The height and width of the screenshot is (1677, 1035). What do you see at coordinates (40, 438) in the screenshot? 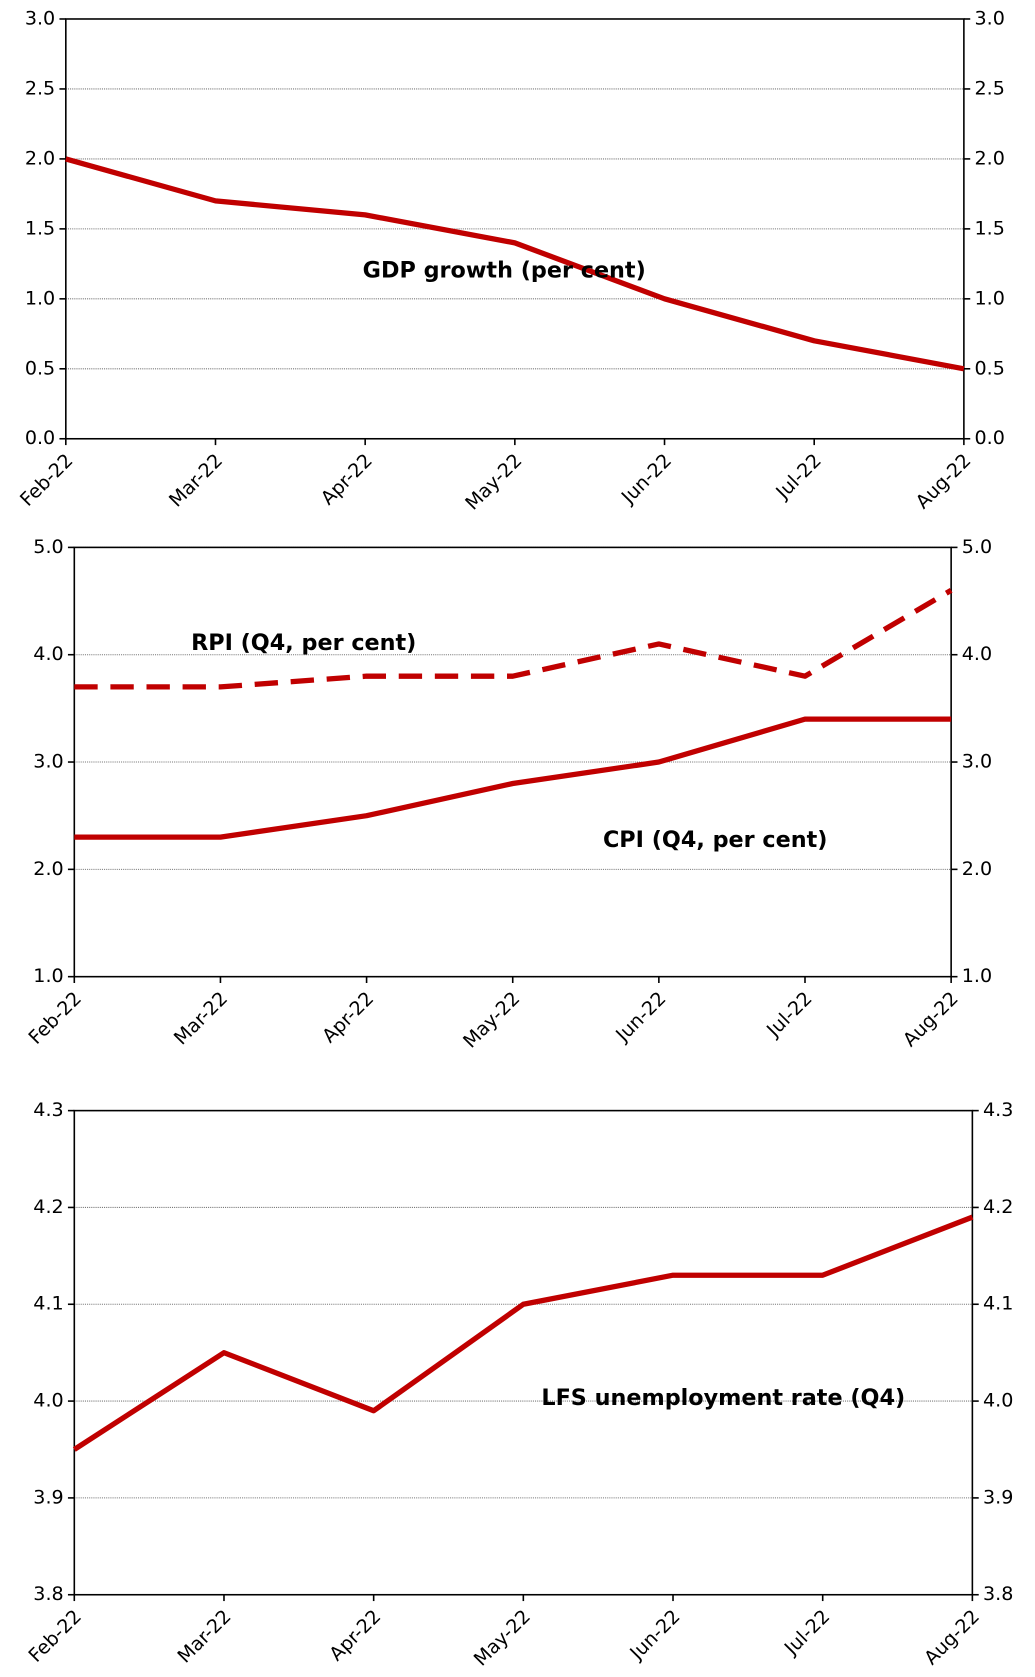
I see `y-tick-label: 0.0` at bounding box center [40, 438].